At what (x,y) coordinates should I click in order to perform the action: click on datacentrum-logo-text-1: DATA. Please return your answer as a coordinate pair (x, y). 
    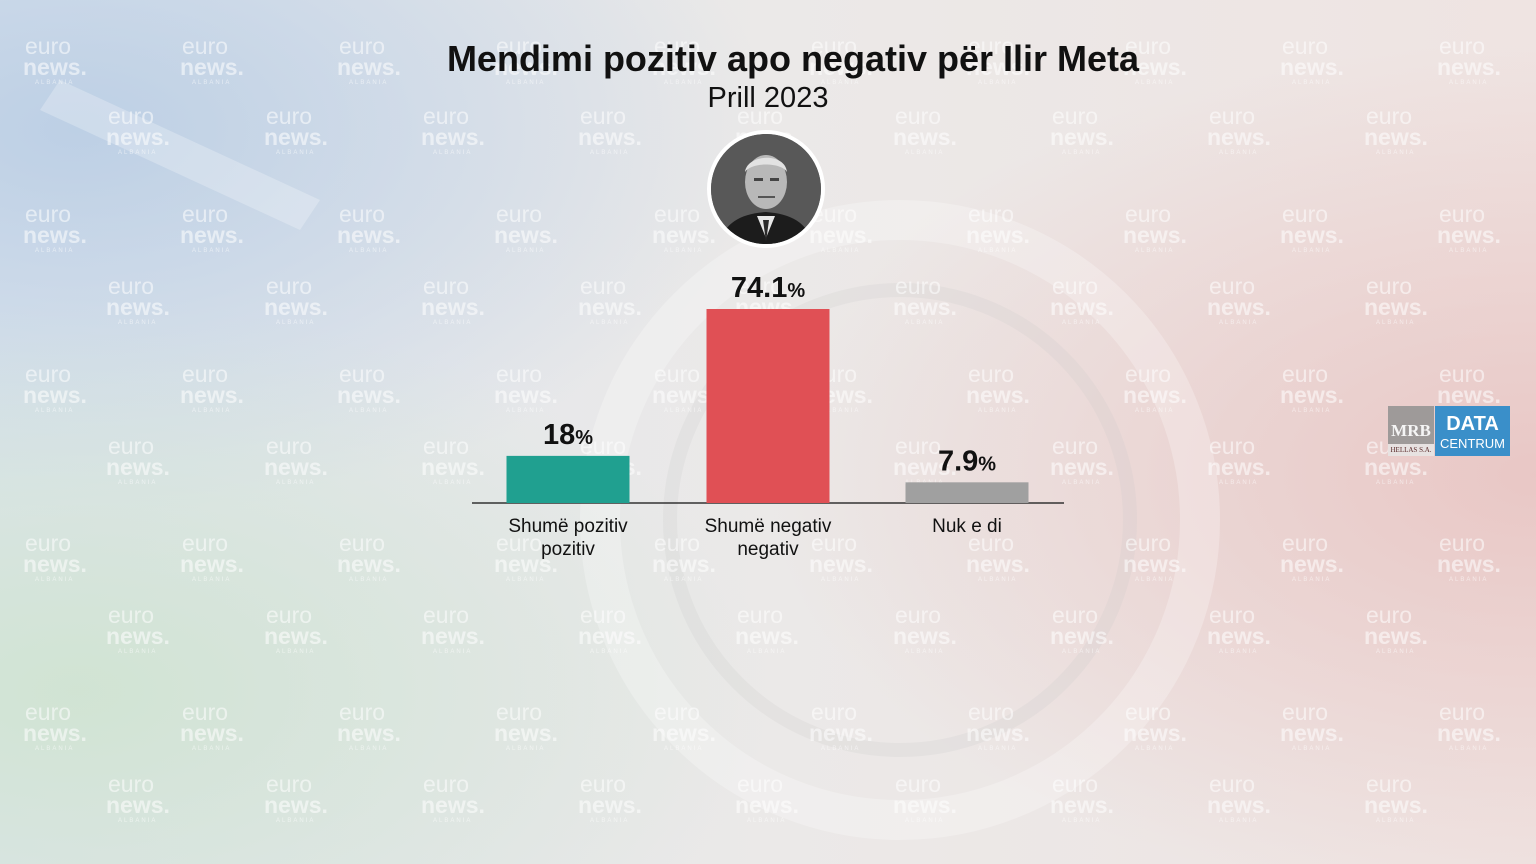
    Looking at the image, I should click on (1472, 424).